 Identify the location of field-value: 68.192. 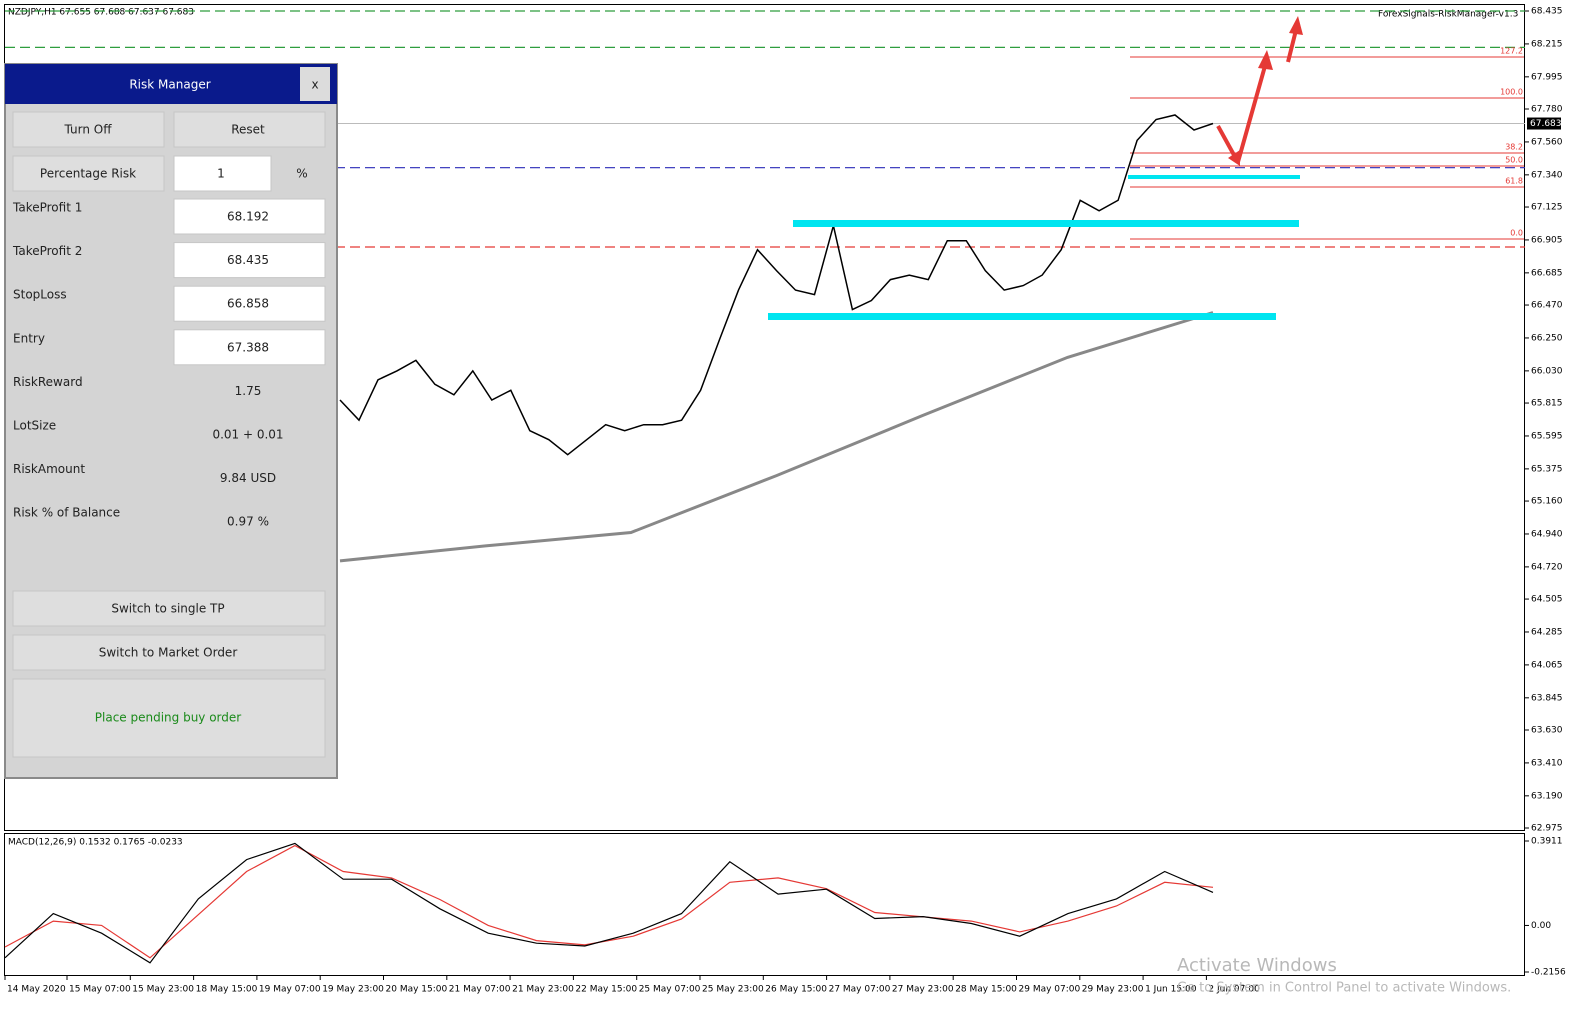
(248, 217).